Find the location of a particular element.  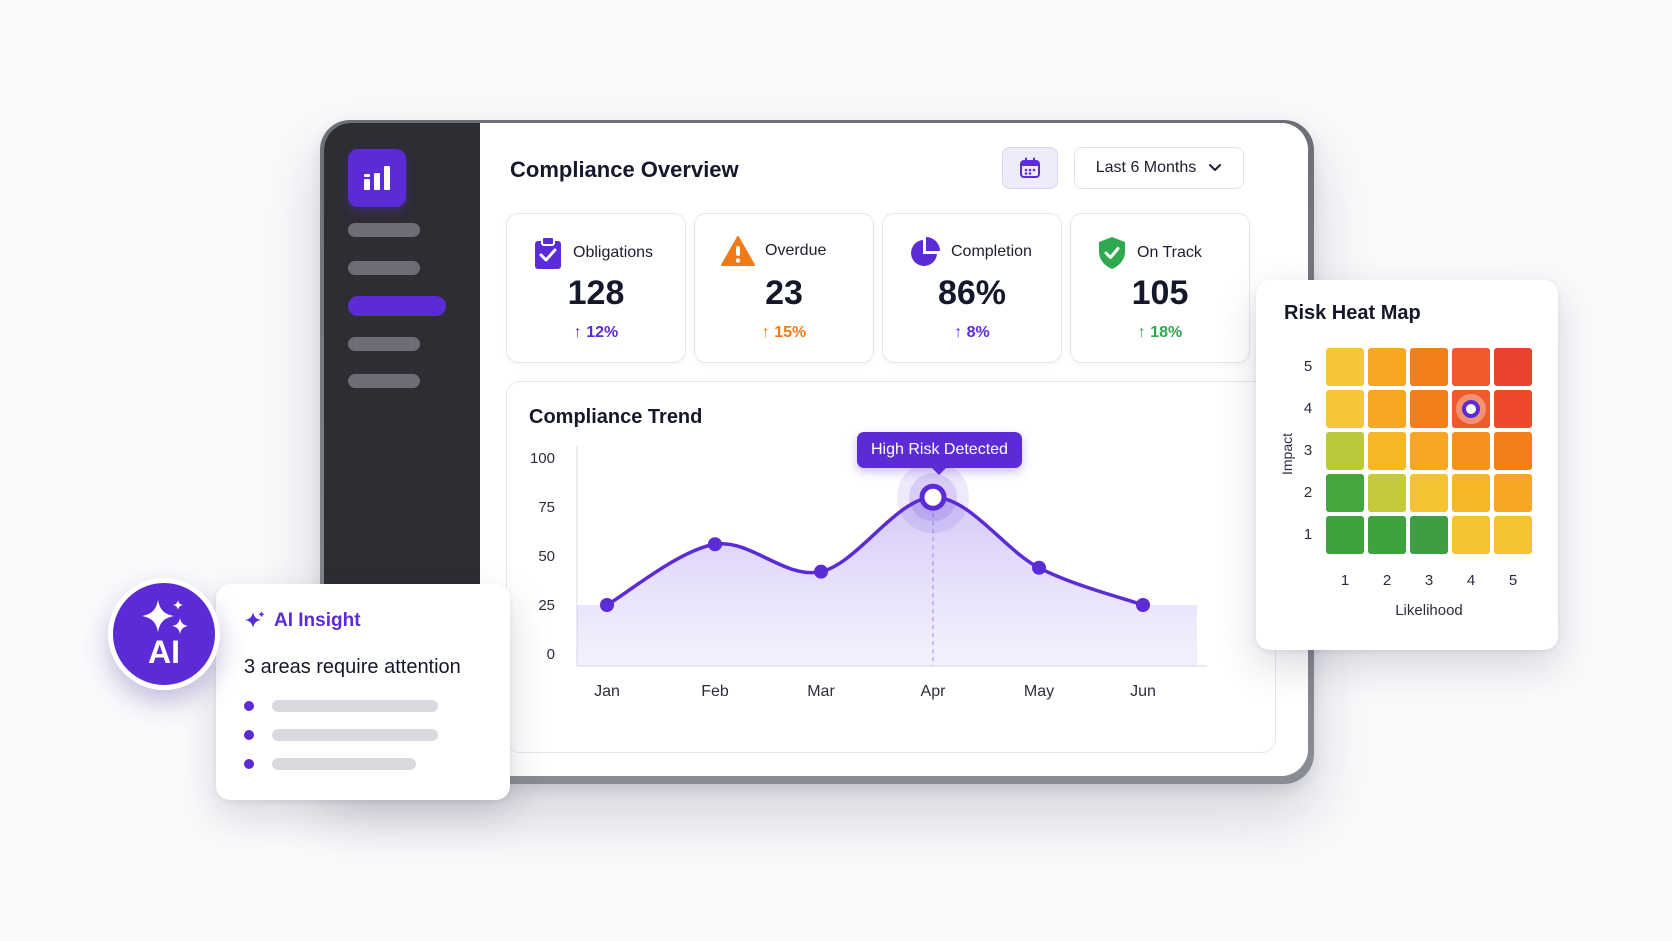

x-tick-label: Jan is located at coordinates (607, 691).